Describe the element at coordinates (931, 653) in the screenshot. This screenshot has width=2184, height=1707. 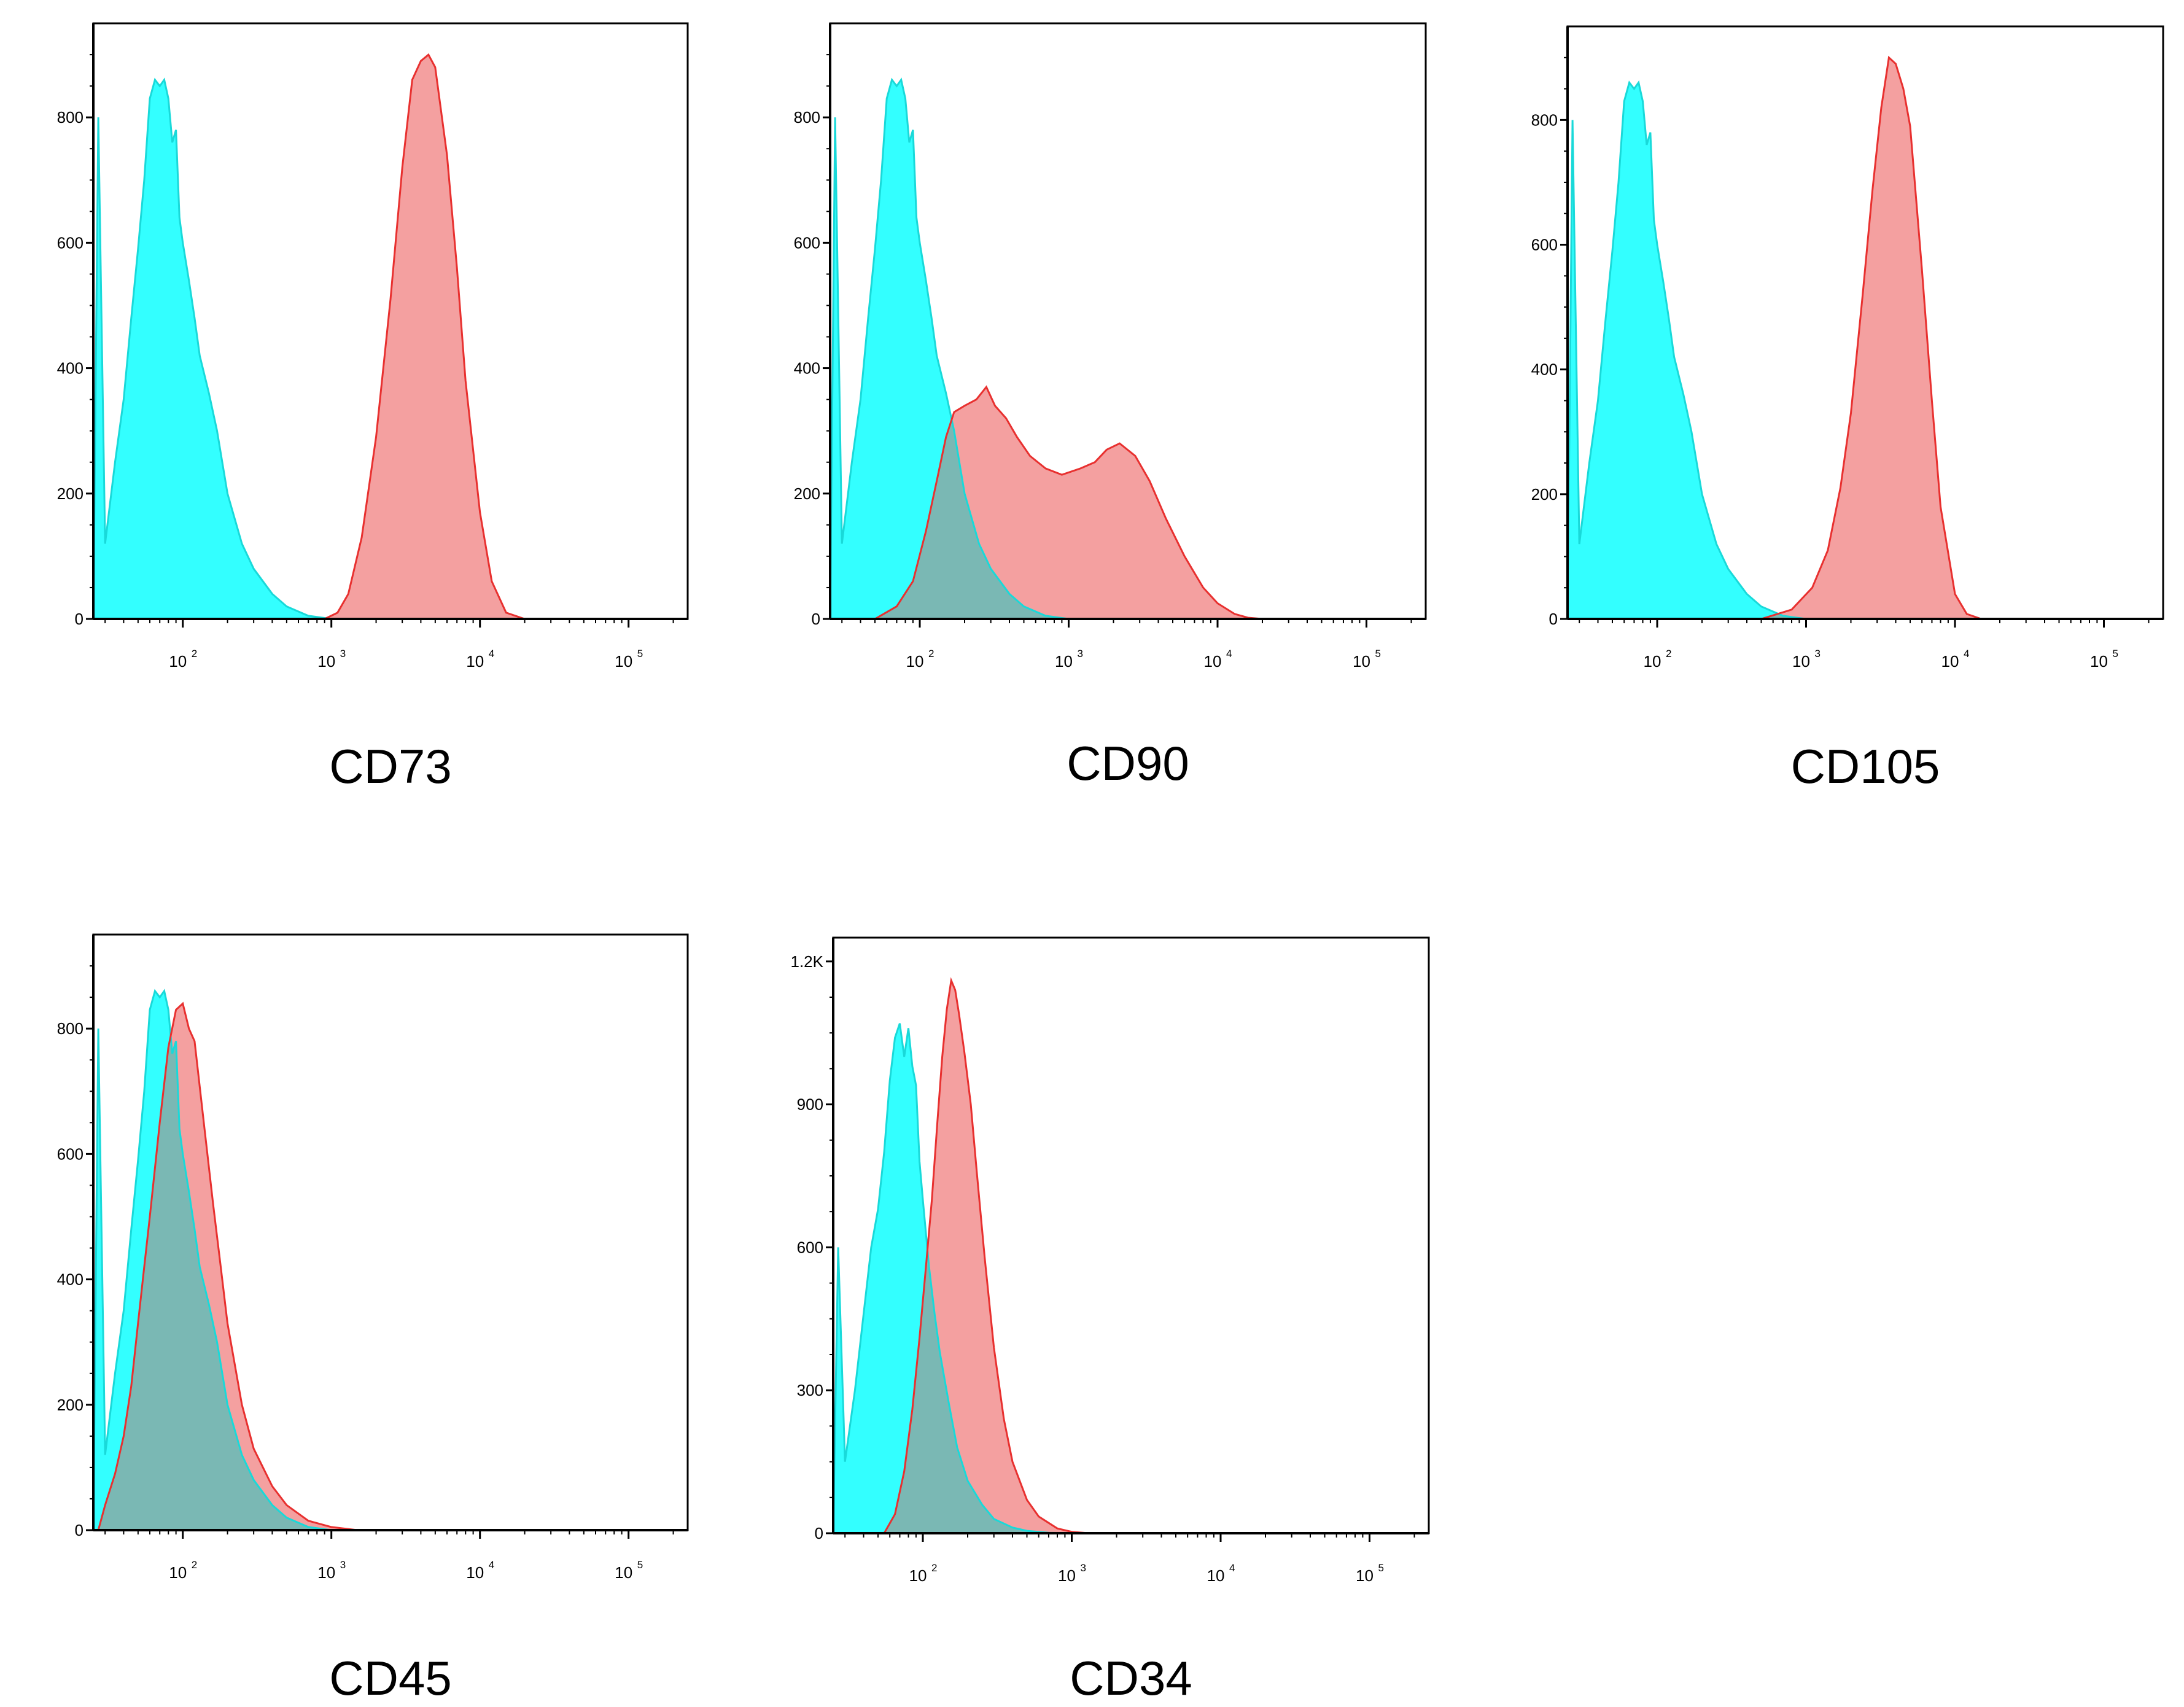
I see `x-tick-exponent-cd90: 2` at that location.